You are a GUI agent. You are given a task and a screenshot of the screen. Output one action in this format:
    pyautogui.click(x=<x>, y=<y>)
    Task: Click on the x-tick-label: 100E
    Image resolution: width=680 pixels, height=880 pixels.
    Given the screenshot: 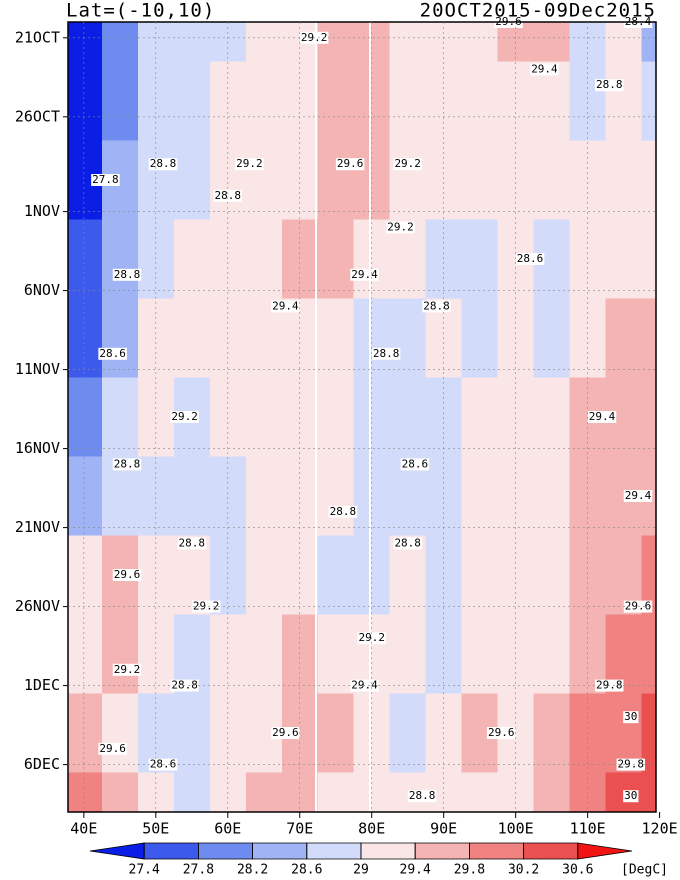 What is the action you would take?
    pyautogui.click(x=516, y=829)
    